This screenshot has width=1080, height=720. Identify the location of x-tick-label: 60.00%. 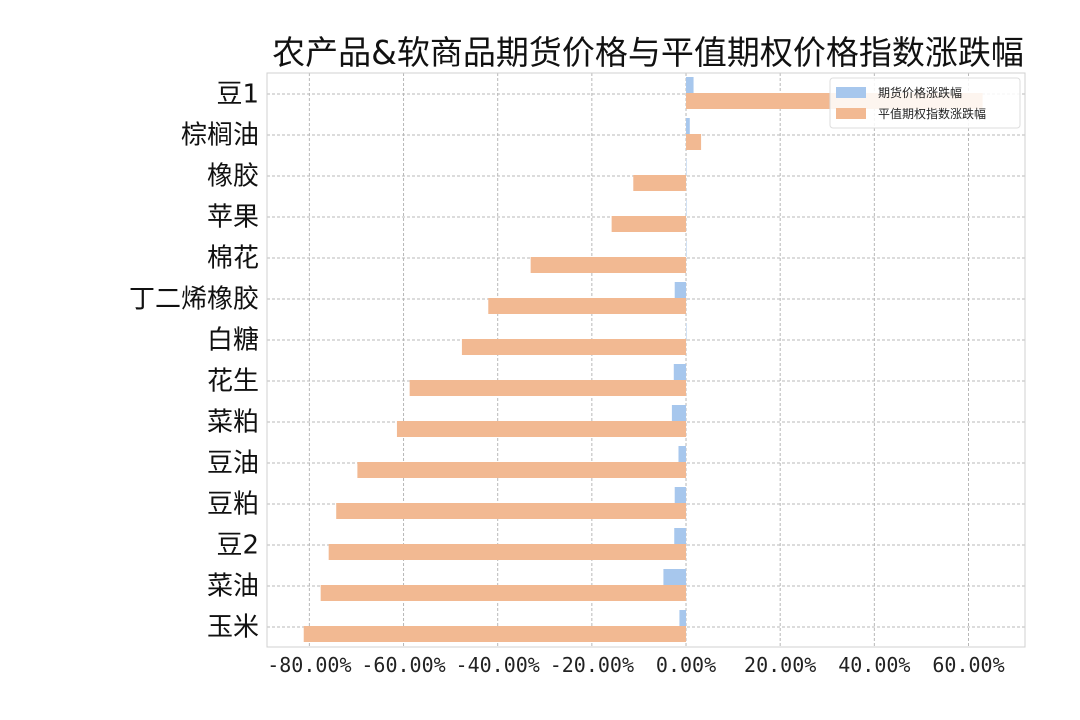
(968, 665).